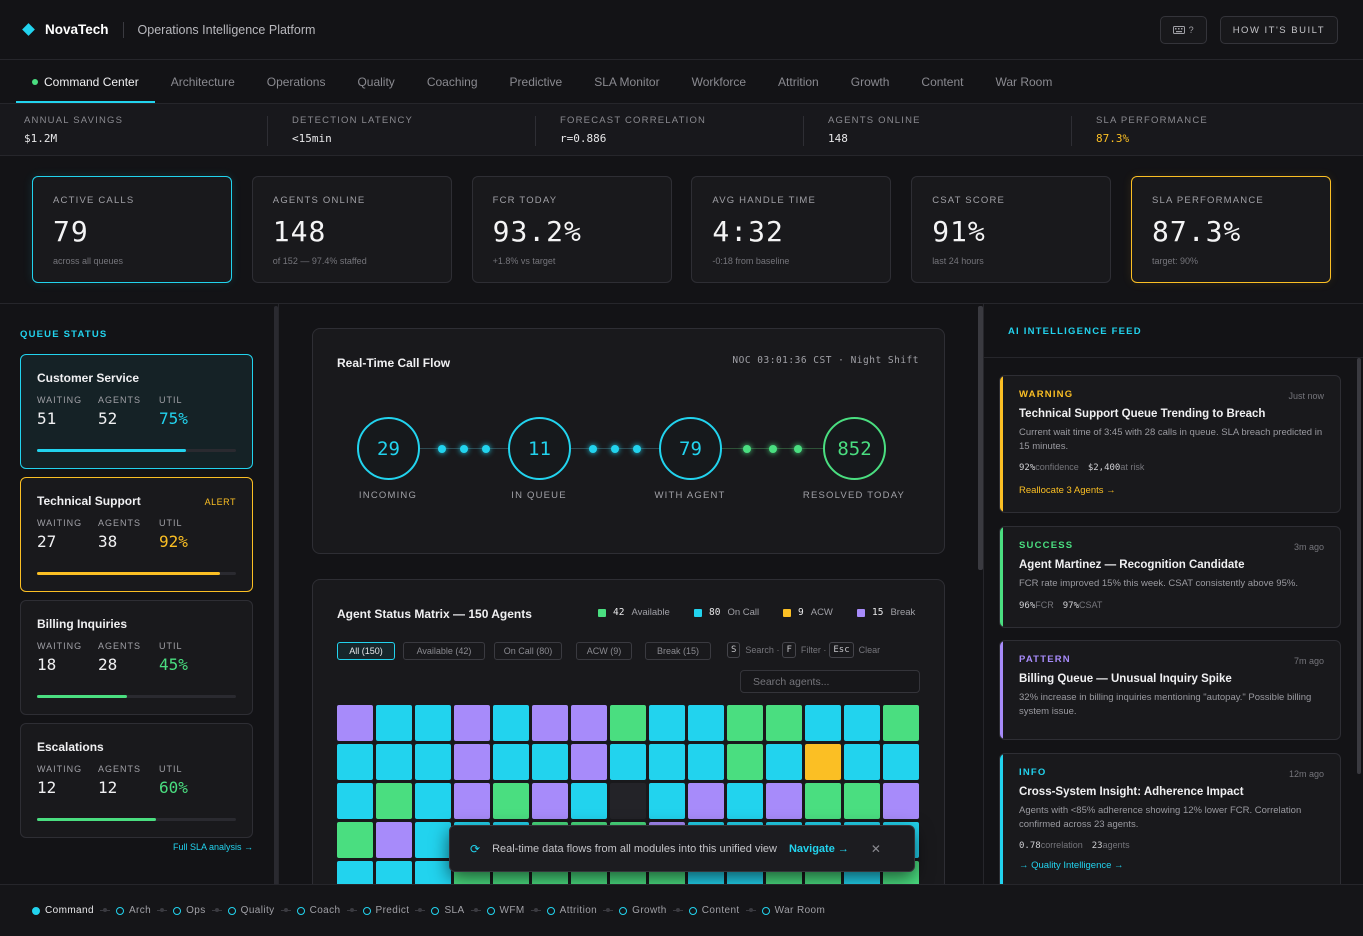 This screenshot has width=1363, height=936. I want to click on keyboard-shortcuts-button: ?, so click(1183, 30).